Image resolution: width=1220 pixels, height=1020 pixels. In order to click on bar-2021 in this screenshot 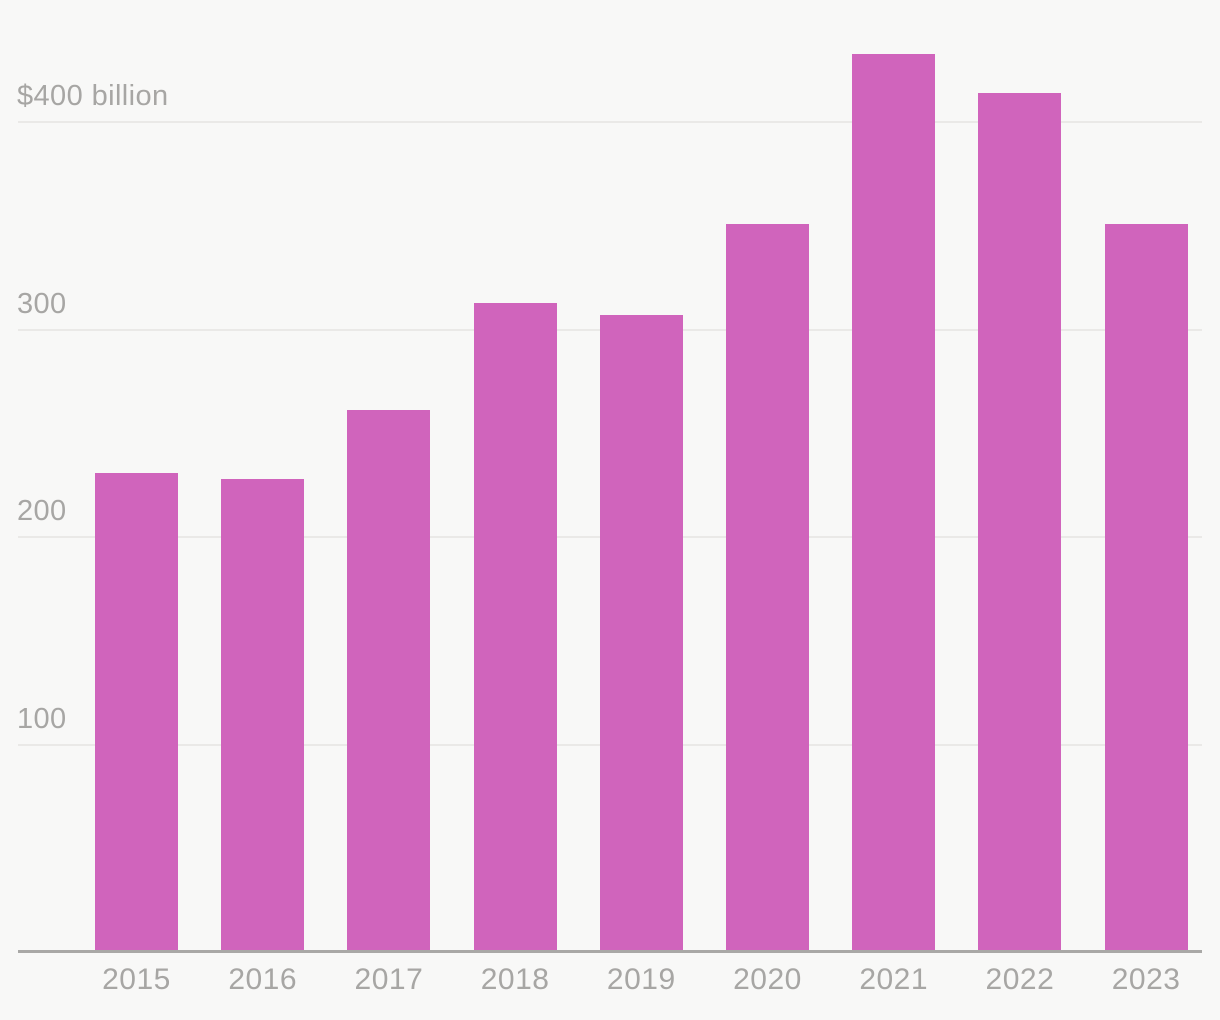, I will do `click(894, 503)`.